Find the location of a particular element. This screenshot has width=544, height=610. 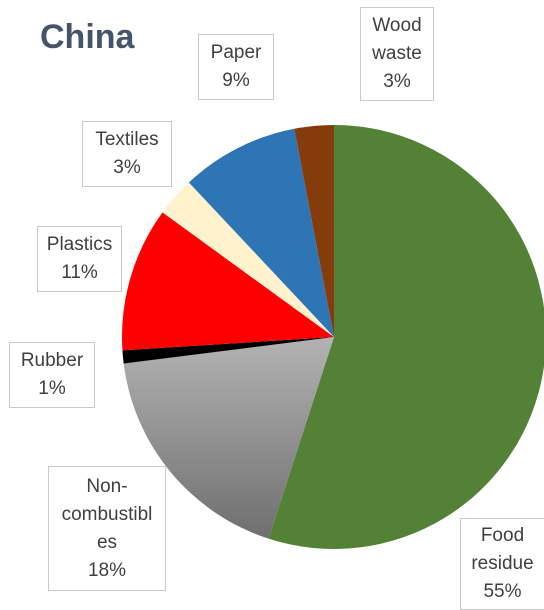

data-label-food-residue: Food residue 55% is located at coordinates (502, 564).